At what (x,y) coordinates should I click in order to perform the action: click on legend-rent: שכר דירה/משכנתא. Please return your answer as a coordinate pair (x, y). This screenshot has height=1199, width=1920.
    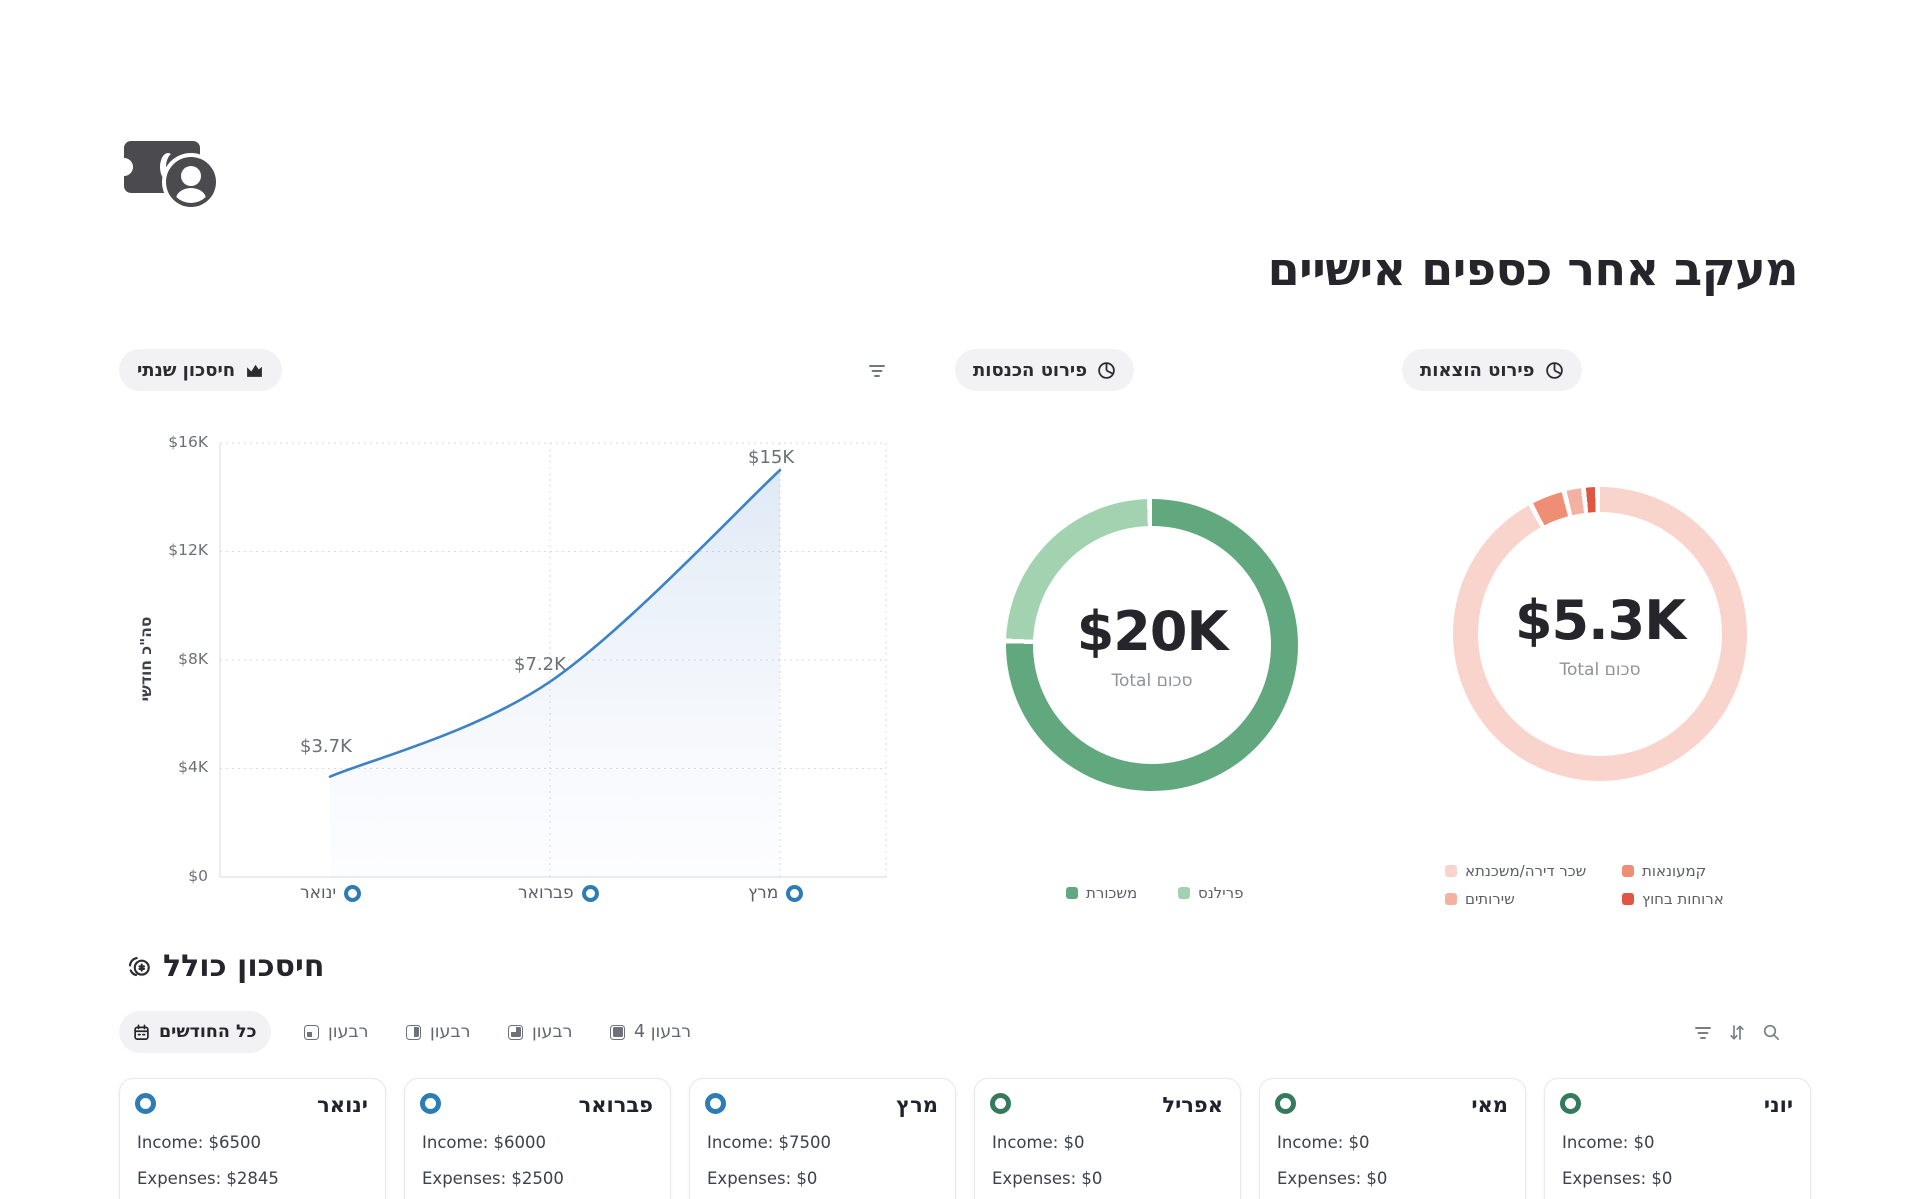
    Looking at the image, I should click on (1515, 871).